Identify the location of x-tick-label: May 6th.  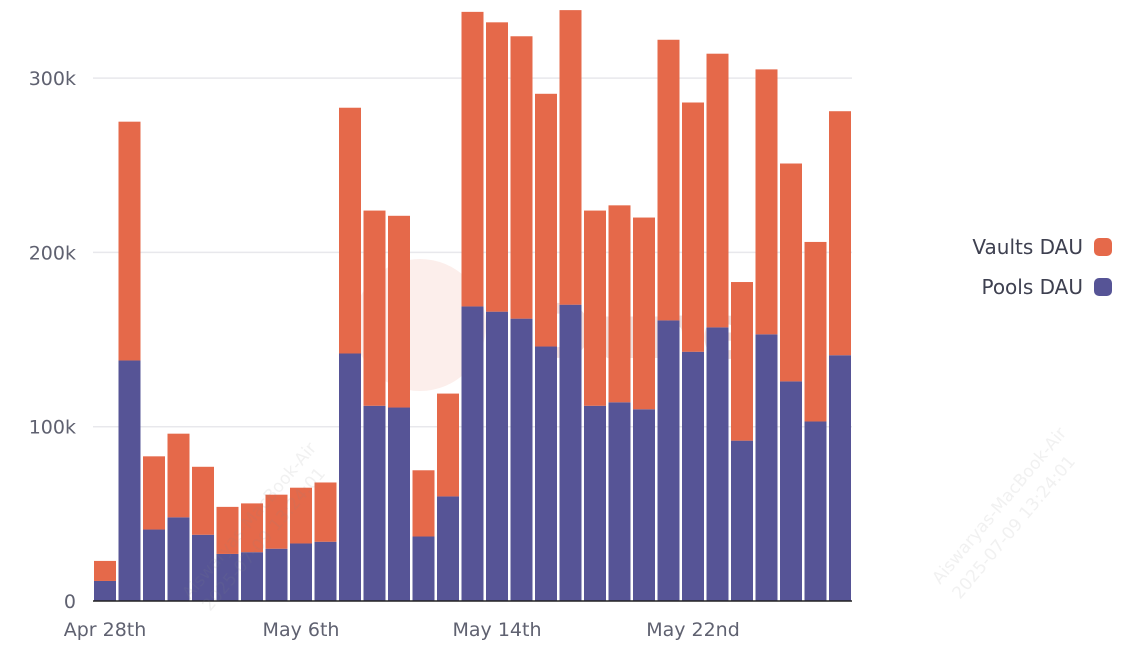
(301, 630).